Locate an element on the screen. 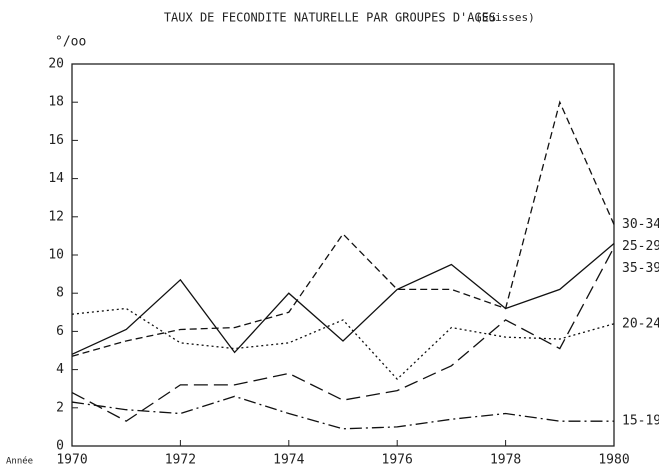  y-tick-label: 16 is located at coordinates (56, 140).